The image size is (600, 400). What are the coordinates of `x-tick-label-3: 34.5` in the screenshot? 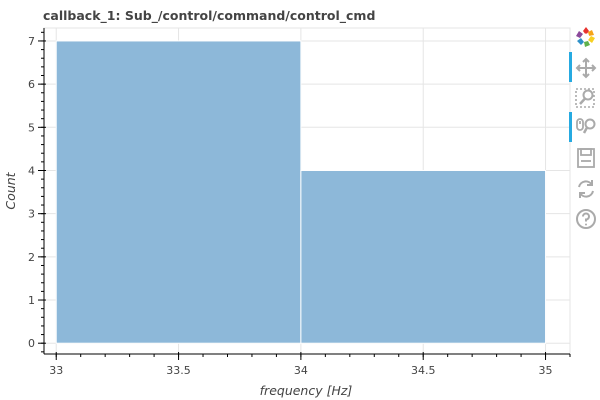 It's located at (423, 370).